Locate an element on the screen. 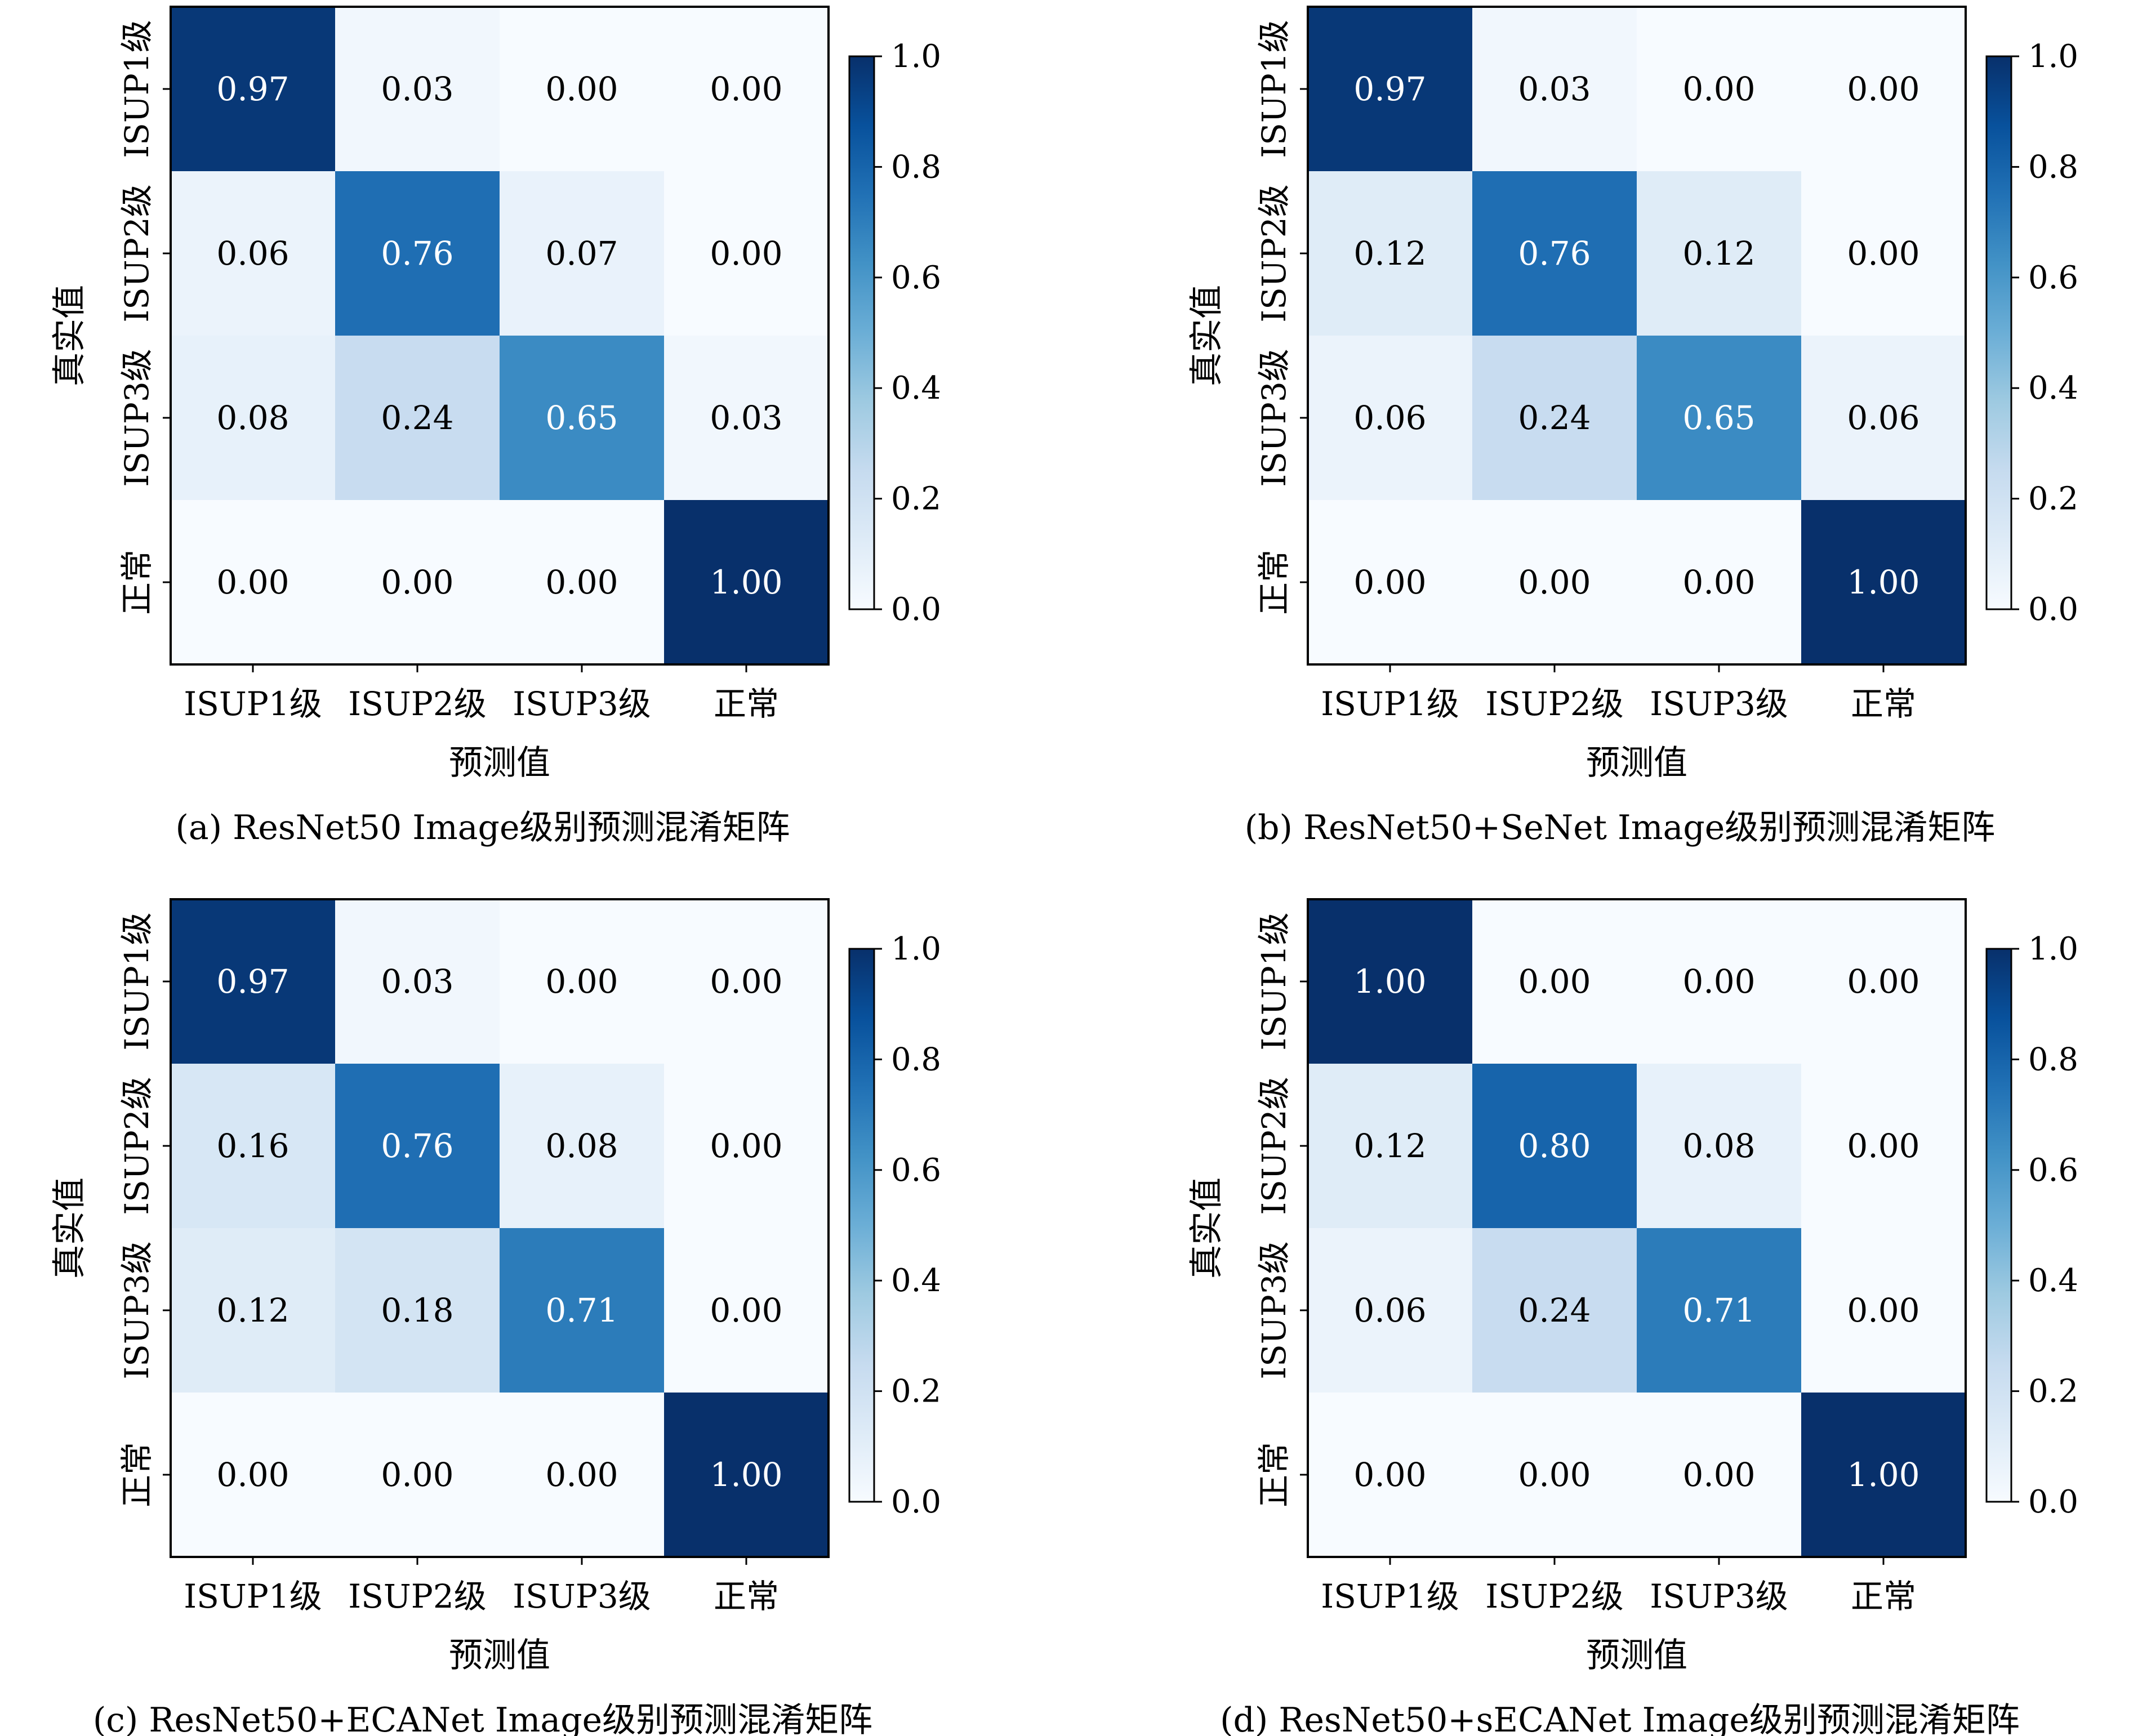 The height and width of the screenshot is (1736, 2129). cell-value-label: 0.80 is located at coordinates (1554, 1146).